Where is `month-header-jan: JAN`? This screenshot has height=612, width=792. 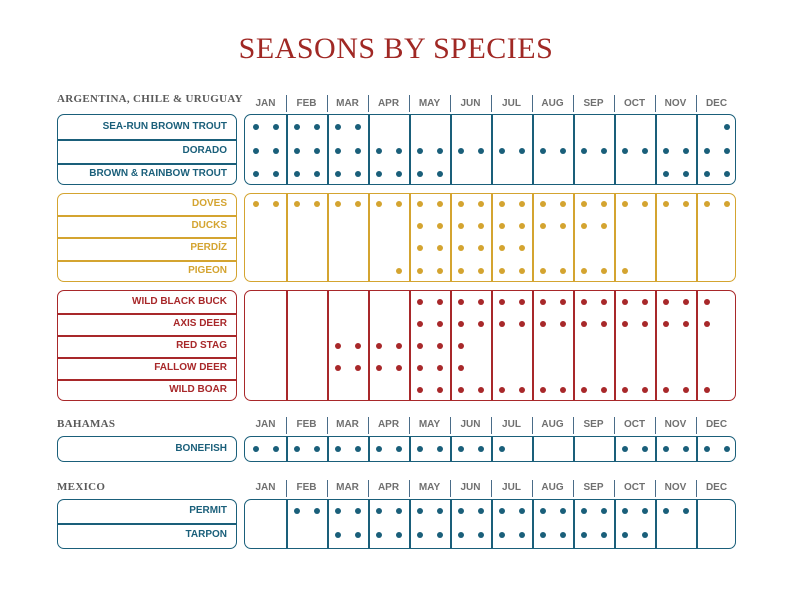 month-header-jan: JAN is located at coordinates (265, 103).